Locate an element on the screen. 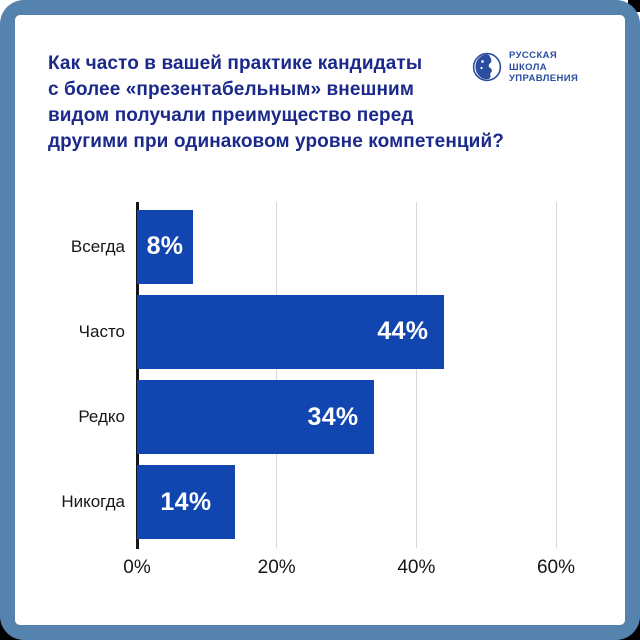 Image resolution: width=640 pixels, height=640 pixels. bar: 8% is located at coordinates (165, 246).